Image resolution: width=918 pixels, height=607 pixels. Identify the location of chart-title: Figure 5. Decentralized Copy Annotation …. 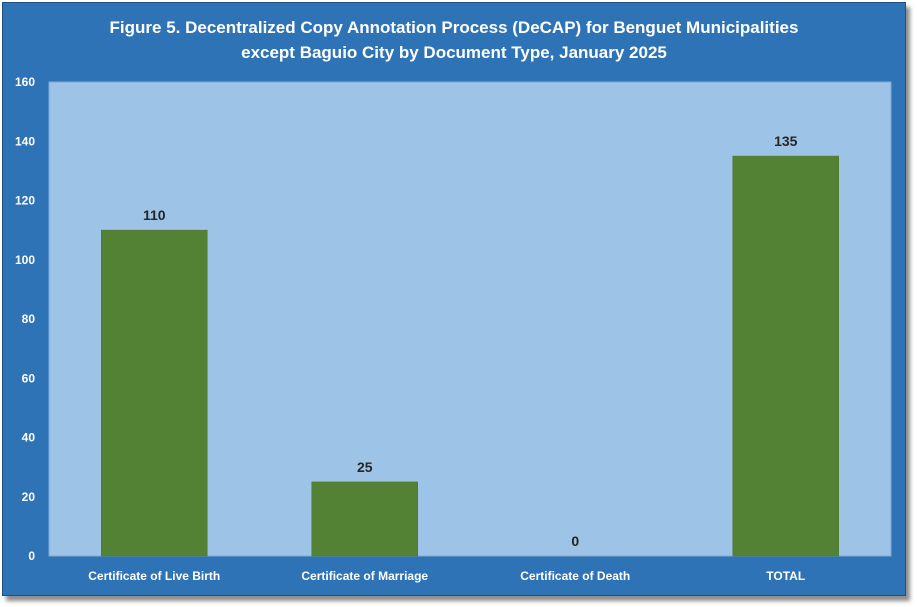
(454, 27).